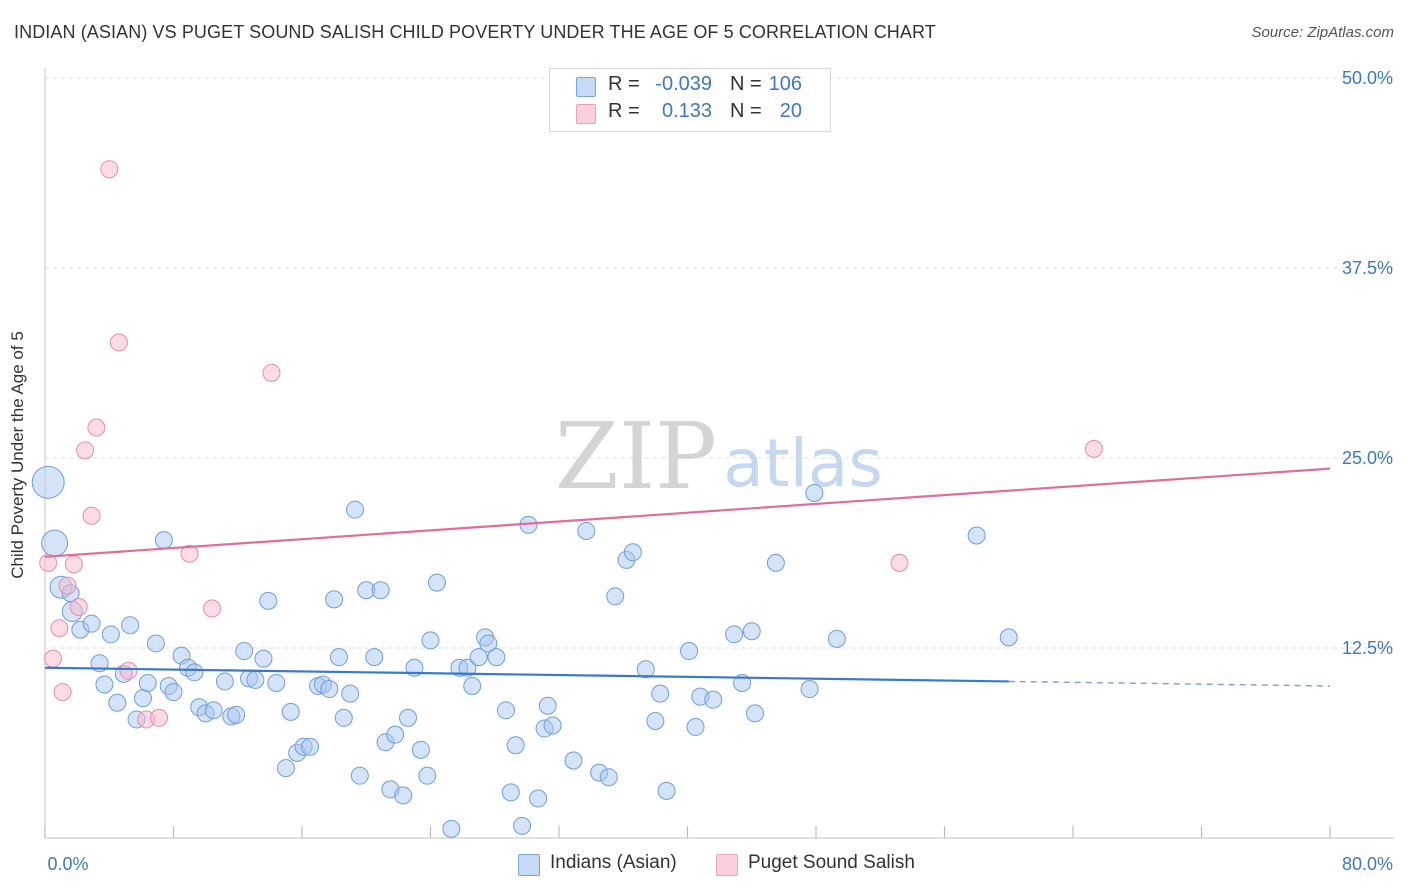 This screenshot has height=892, width=1406. Describe the element at coordinates (586, 114) in the screenshot. I see `stats-swatch-salish` at that location.